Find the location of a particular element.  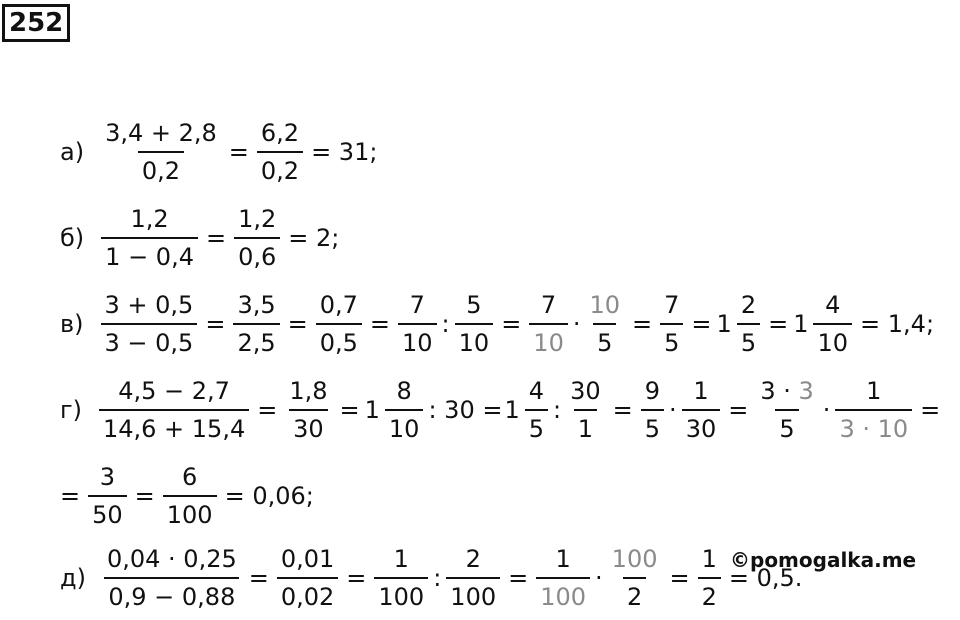

fraction: 6,2 0,2 is located at coordinates (280, 152).